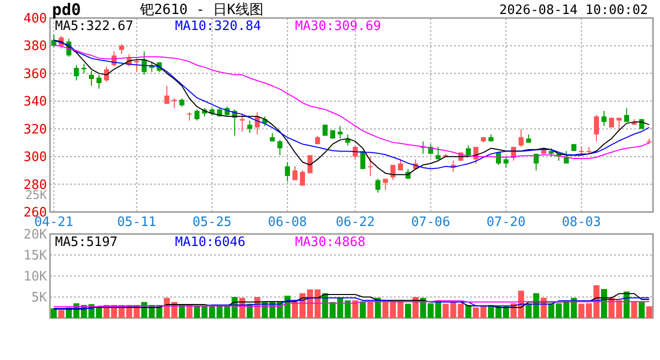 The height and width of the screenshot is (360, 660). What do you see at coordinates (212, 222) in the screenshot?
I see `x-tick-label: 05-25` at bounding box center [212, 222].